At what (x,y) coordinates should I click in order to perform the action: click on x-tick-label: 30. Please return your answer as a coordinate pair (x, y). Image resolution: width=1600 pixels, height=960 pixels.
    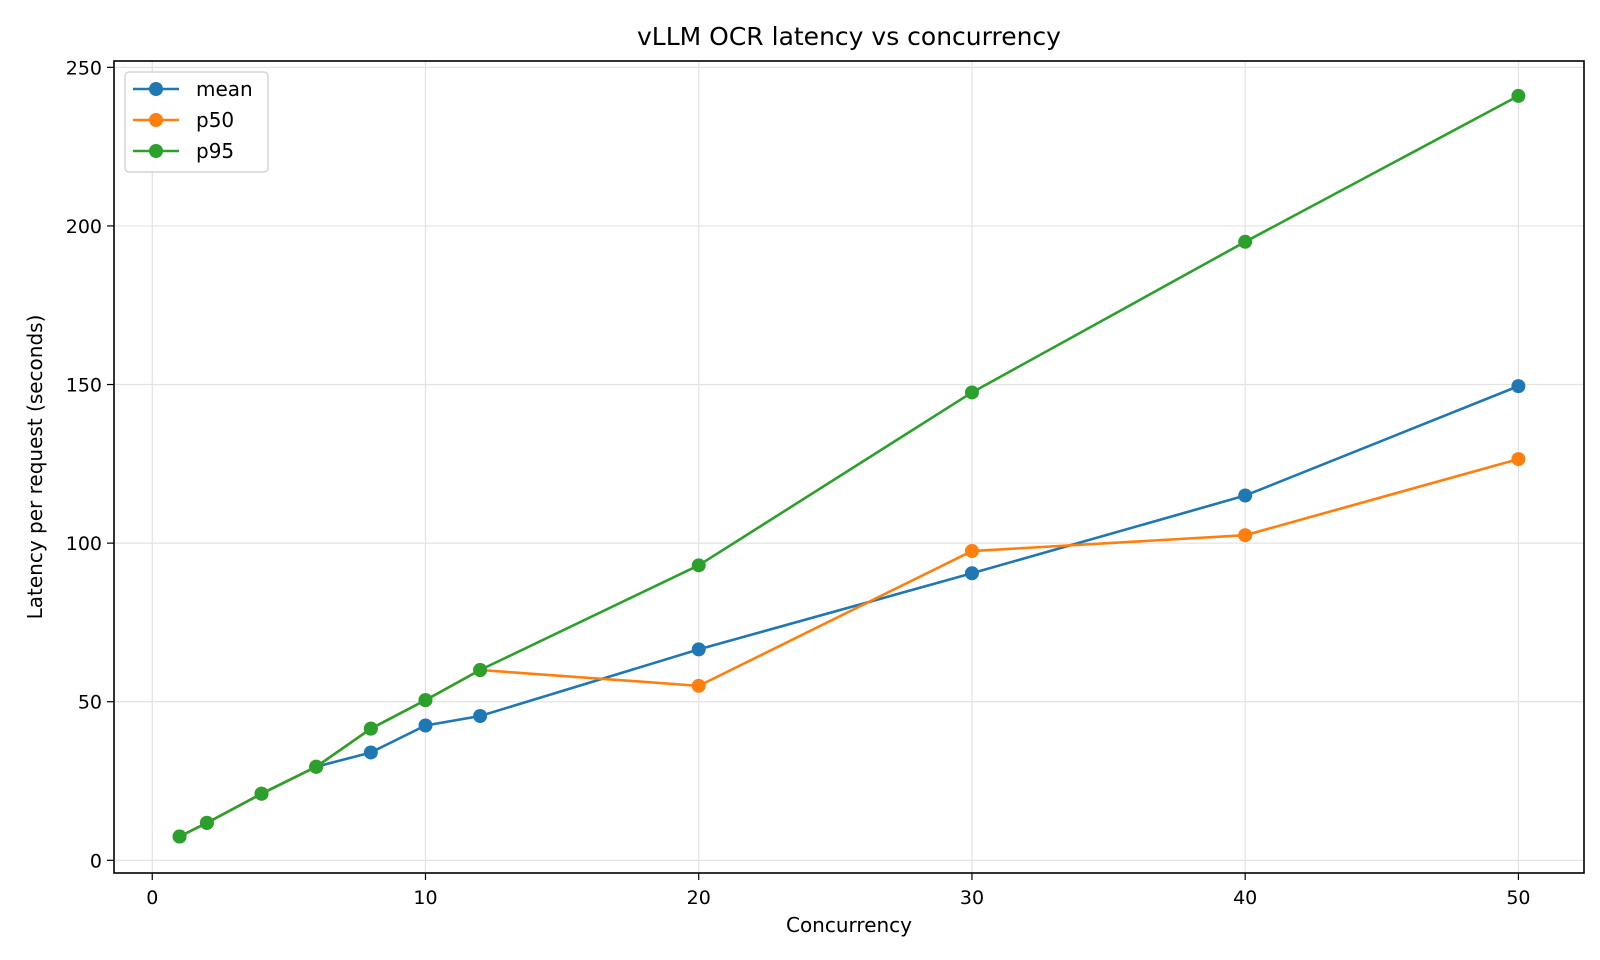
    Looking at the image, I should click on (972, 898).